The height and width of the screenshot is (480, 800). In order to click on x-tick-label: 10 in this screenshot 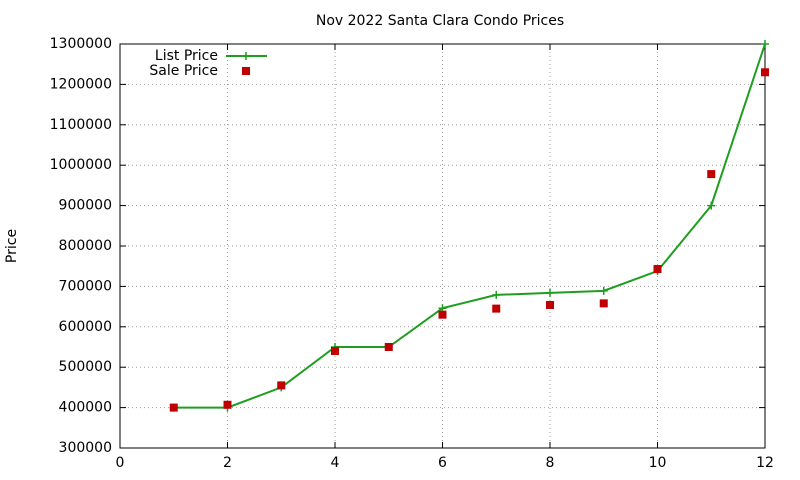, I will do `click(658, 463)`.